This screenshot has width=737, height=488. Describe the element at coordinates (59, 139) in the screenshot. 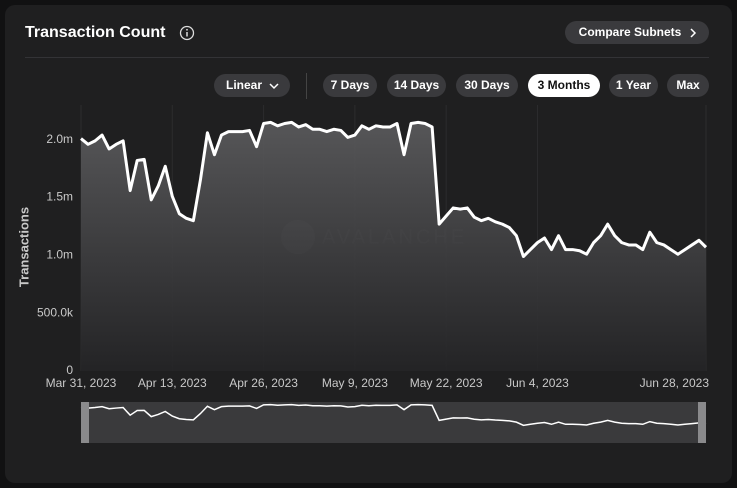

I see `y-tick-label: 2.0m` at that location.